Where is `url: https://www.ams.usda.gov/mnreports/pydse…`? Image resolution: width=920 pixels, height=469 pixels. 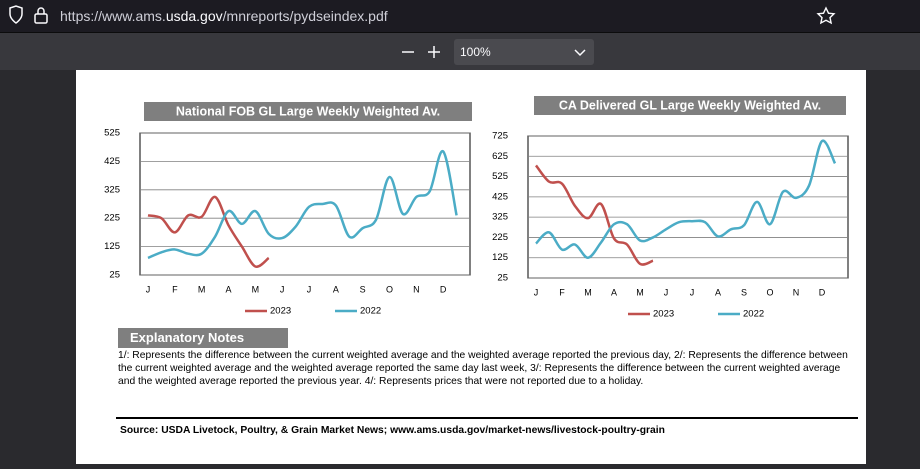
url: https://www.ams.usda.gov/mnreports/pydse… is located at coordinates (224, 16).